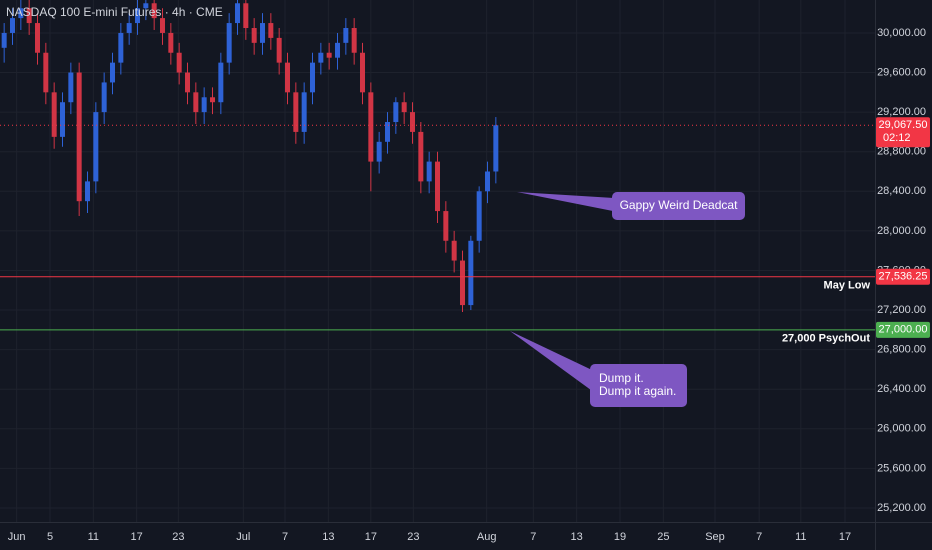  Describe the element at coordinates (178, 537) in the screenshot. I see `x-tick-label: 23` at that location.